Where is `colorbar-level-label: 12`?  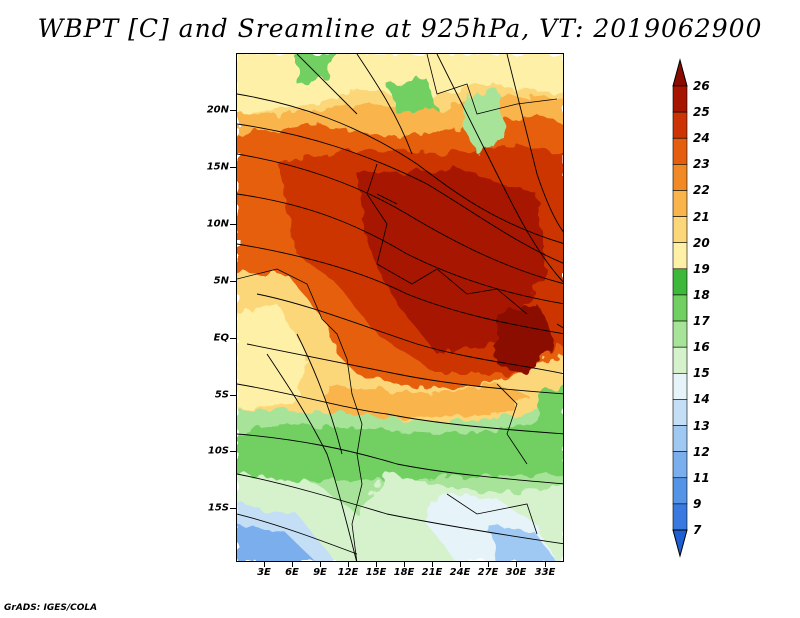 colorbar-level-label: 12 is located at coordinates (701, 451).